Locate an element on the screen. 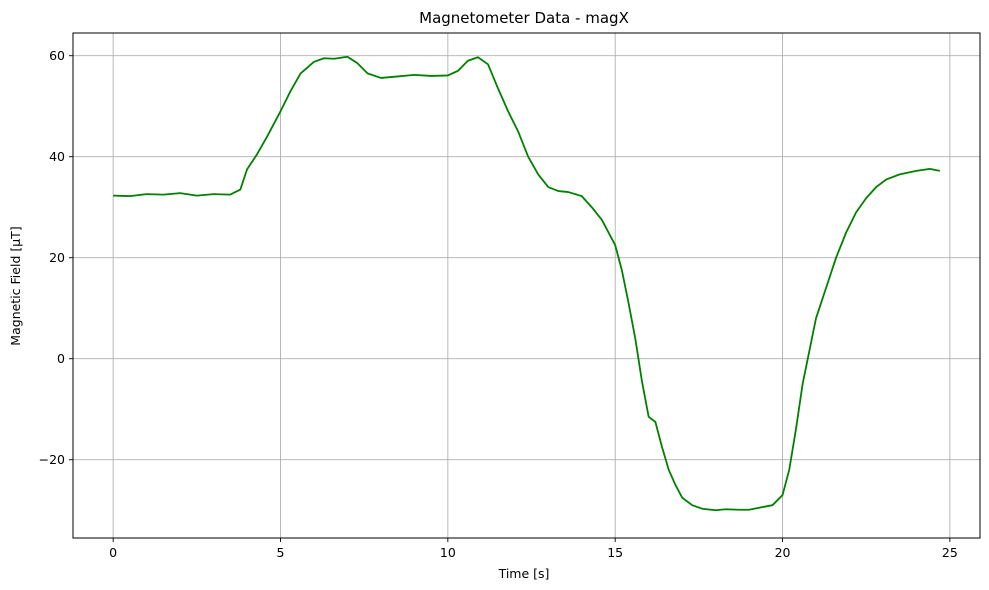 This screenshot has width=989, height=590. y-axis-label: Magnetic Field [µT] is located at coordinates (15, 285).